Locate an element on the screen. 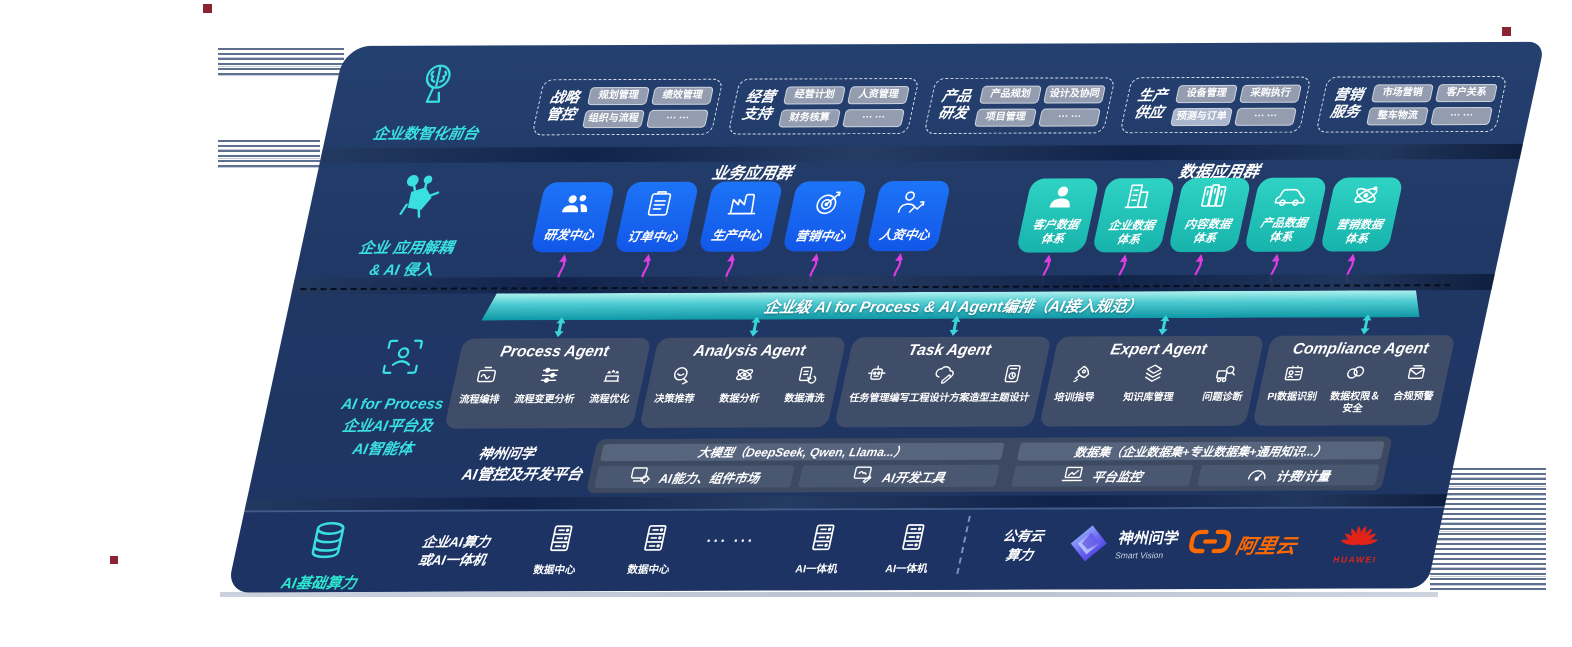 The height and width of the screenshot is (647, 1572). tile-label: 营销数据体系 is located at coordinates (1359, 232).